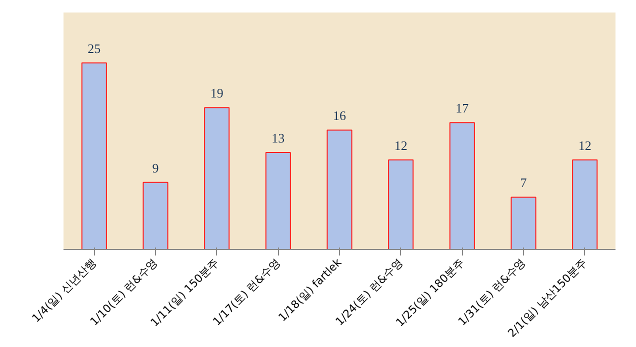 This screenshot has width=636, height=347. I want to click on data-label: 25, so click(94, 48).